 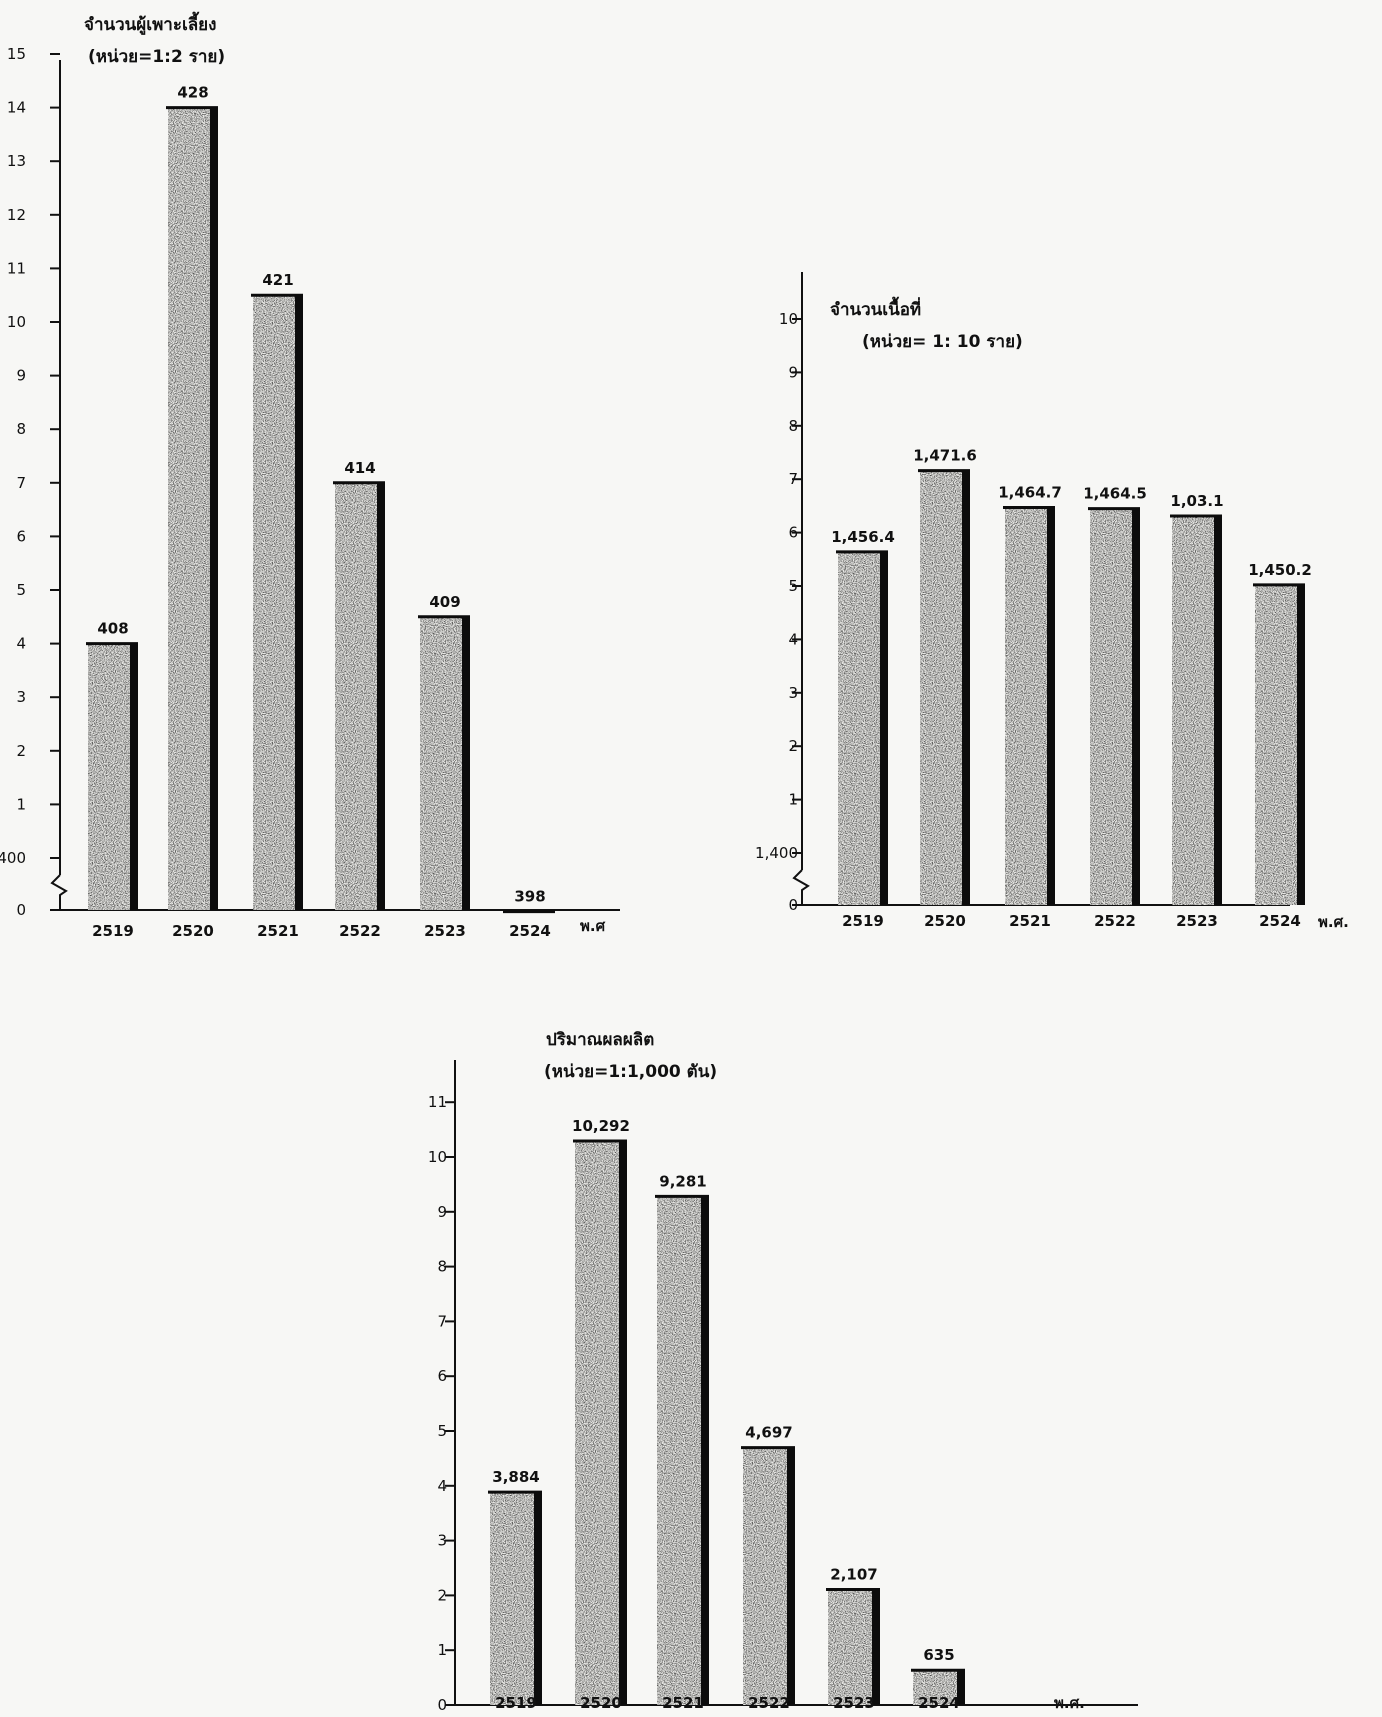 What do you see at coordinates (600, 1040) in the screenshot?
I see `chart-title: ปริมาณผลผลิต` at bounding box center [600, 1040].